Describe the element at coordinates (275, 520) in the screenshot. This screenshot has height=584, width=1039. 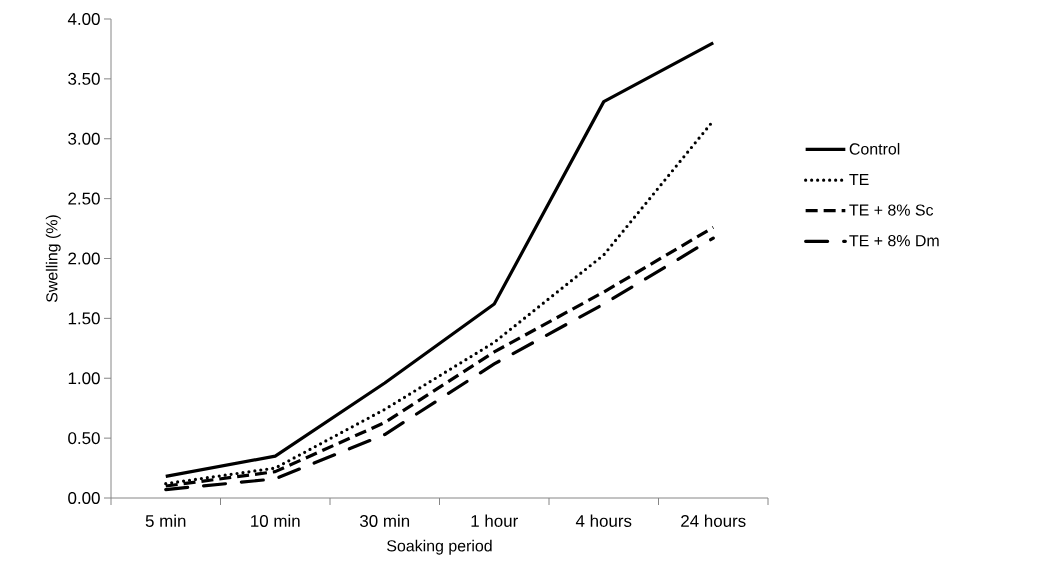
I see `x-tick-label: 10 min` at that location.